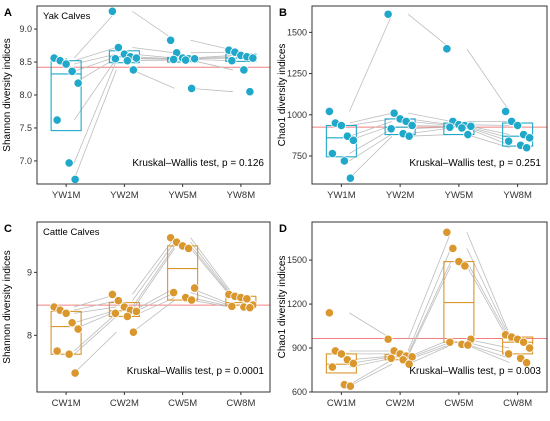  What do you see at coordinates (196, 371) in the screenshot?
I see `stat-text: Kruskal–Wallis test, p = 0.0001` at bounding box center [196, 371].